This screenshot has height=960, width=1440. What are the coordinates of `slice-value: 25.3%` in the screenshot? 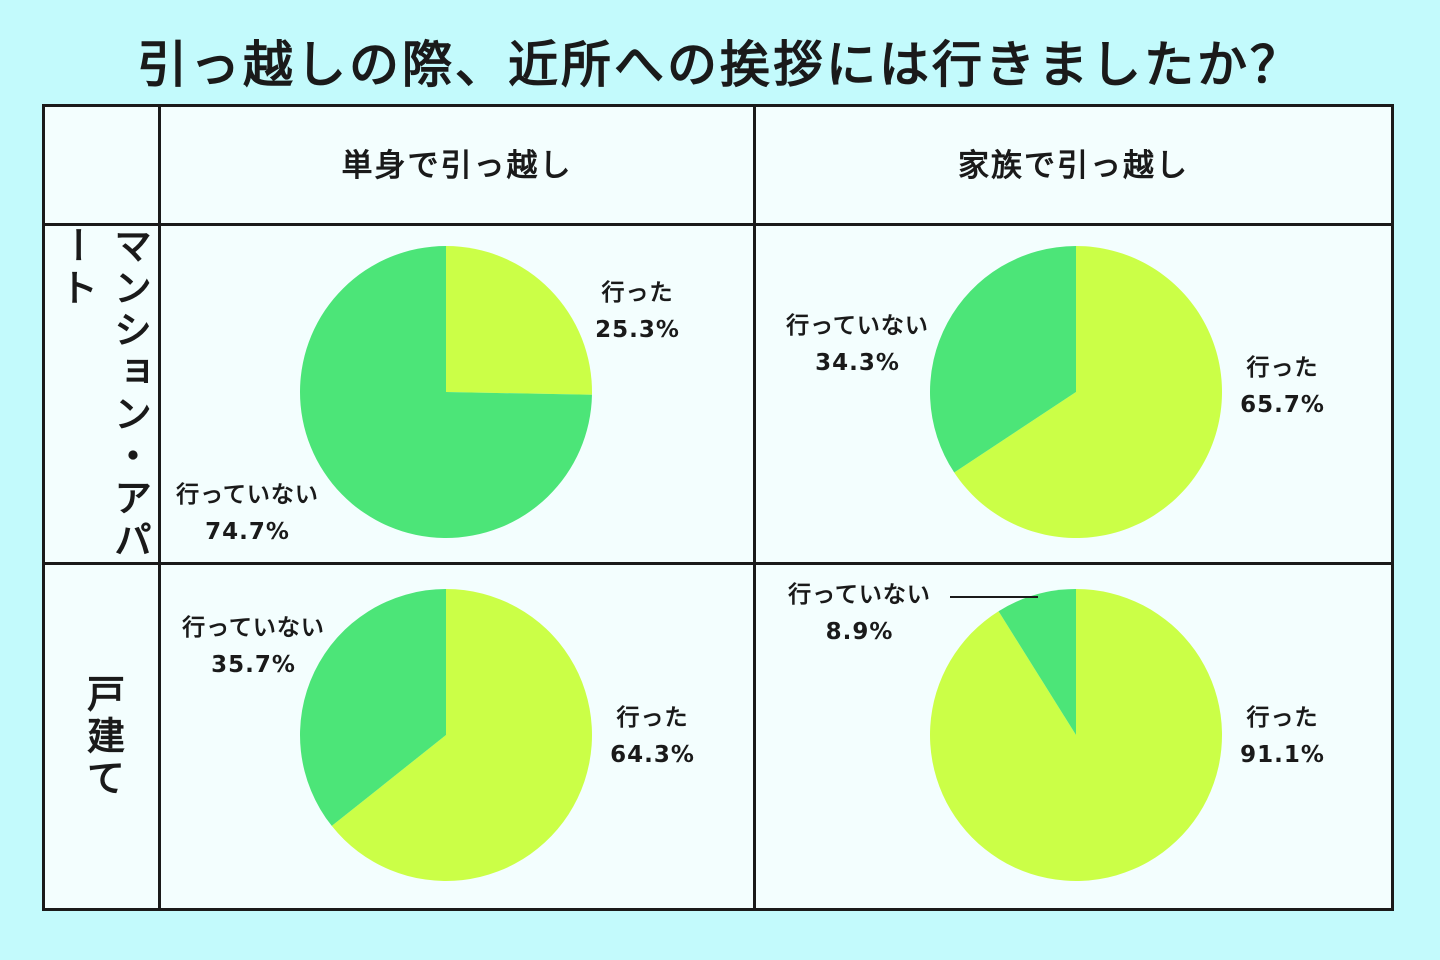 It's located at (637, 330).